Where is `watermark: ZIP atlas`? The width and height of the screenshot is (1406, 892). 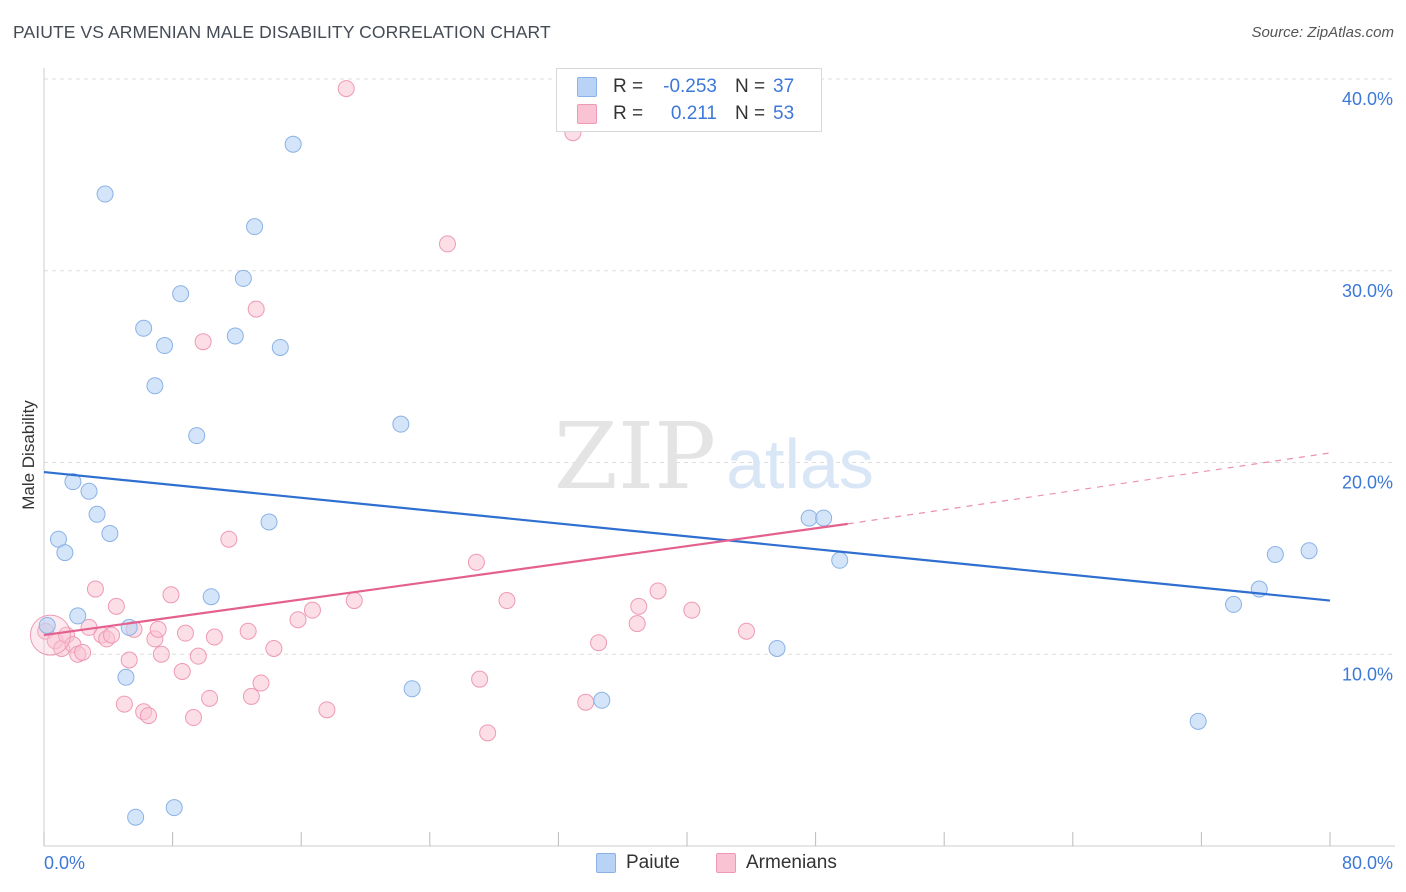
watermark: ZIP atlas is located at coordinates (714, 456).